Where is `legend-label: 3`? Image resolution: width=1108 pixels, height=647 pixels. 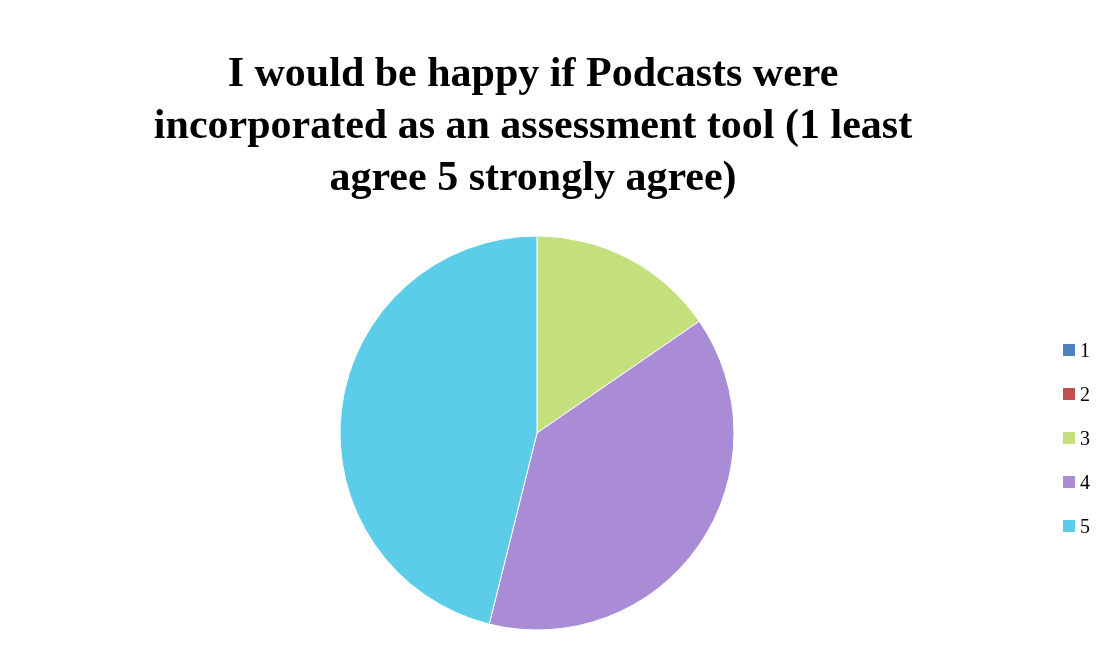
legend-label: 3 is located at coordinates (1085, 438).